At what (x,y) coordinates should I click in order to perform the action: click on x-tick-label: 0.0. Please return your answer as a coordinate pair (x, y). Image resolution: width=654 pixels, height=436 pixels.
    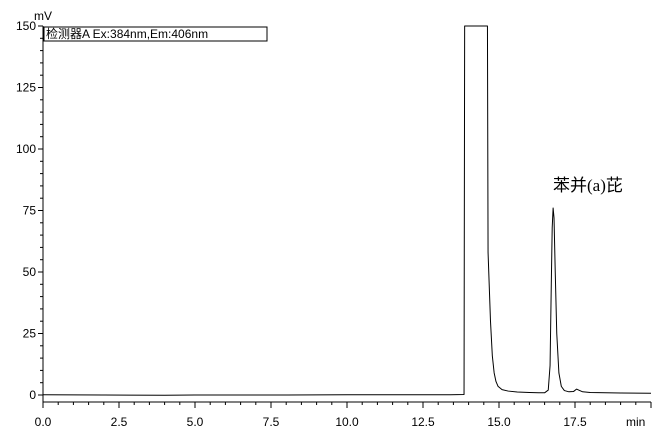
    Looking at the image, I should click on (43, 422).